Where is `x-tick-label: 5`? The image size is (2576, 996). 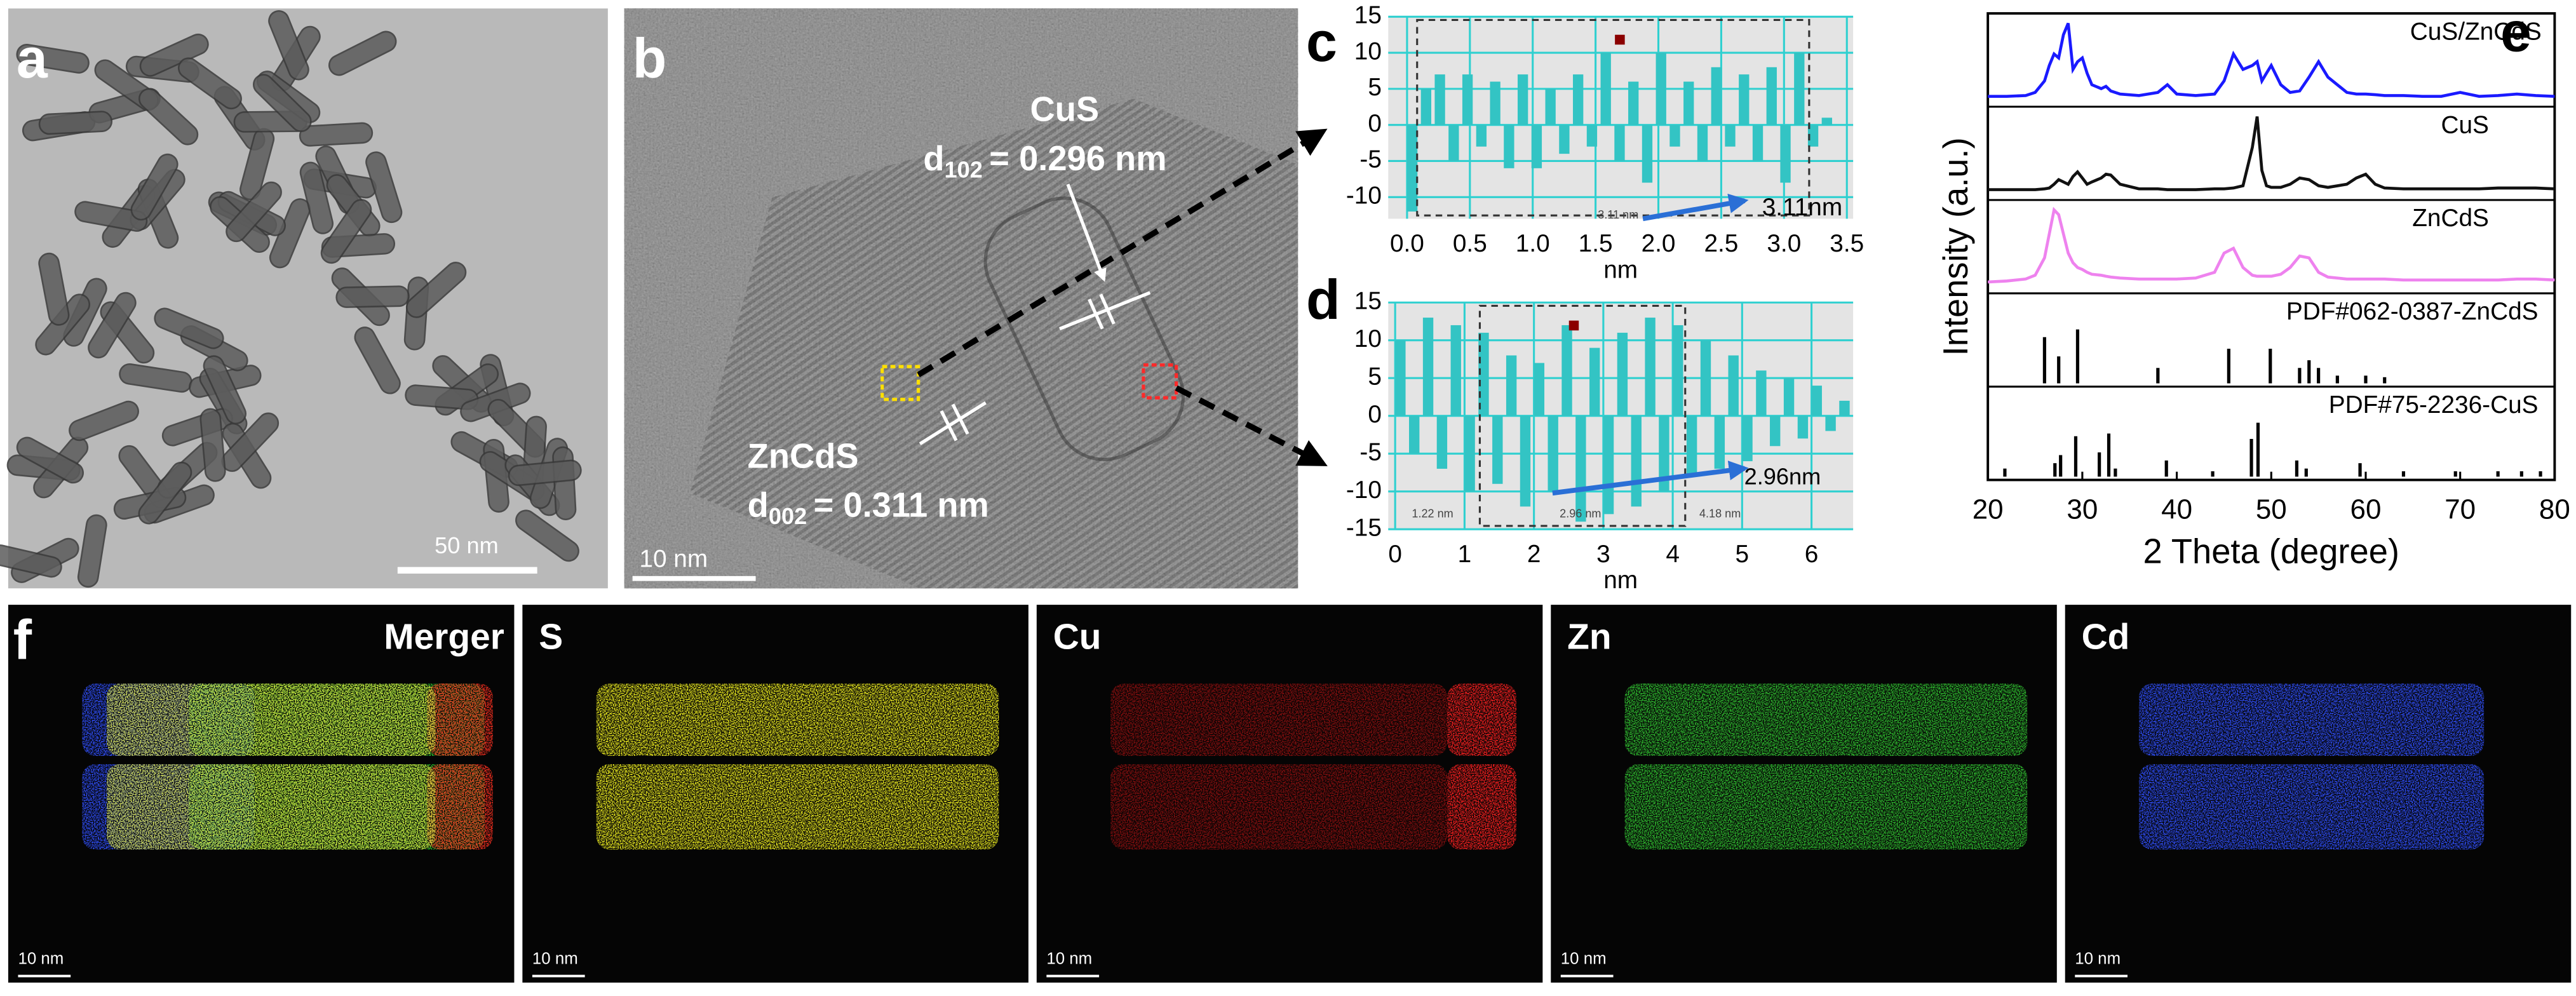 x-tick-label: 5 is located at coordinates (1743, 554).